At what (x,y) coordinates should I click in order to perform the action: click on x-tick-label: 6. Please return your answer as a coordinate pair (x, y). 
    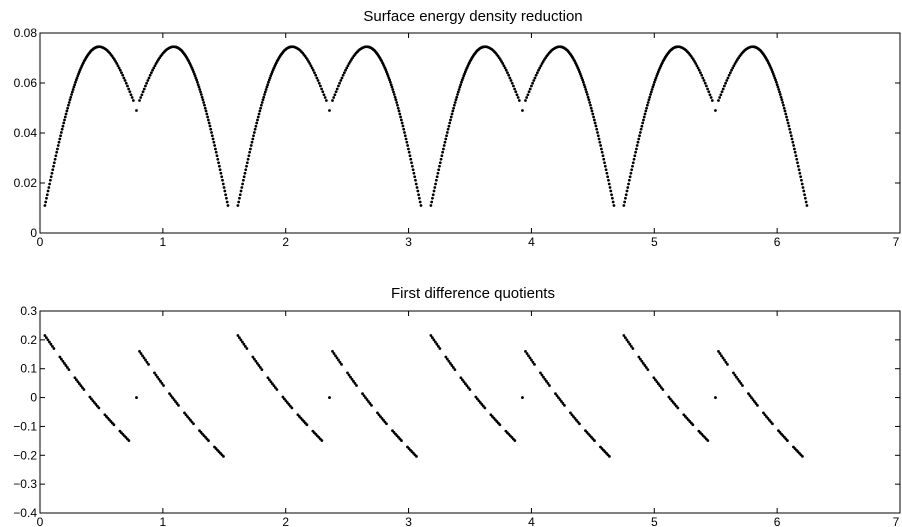
    Looking at the image, I should click on (777, 521).